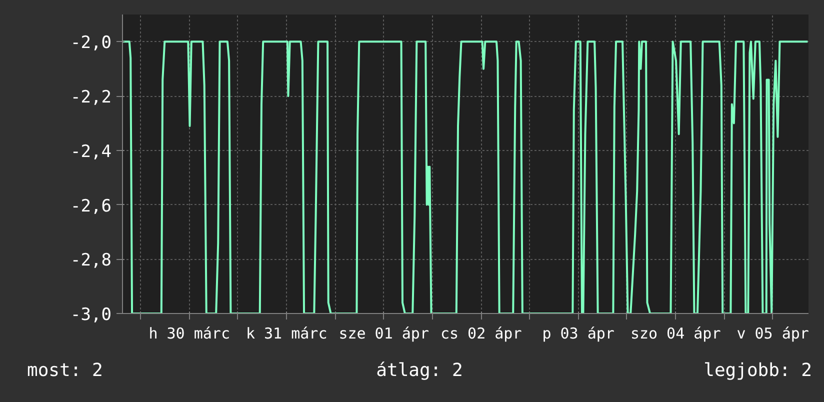  What do you see at coordinates (65, 371) in the screenshot?
I see `text: most: 2` at bounding box center [65, 371].